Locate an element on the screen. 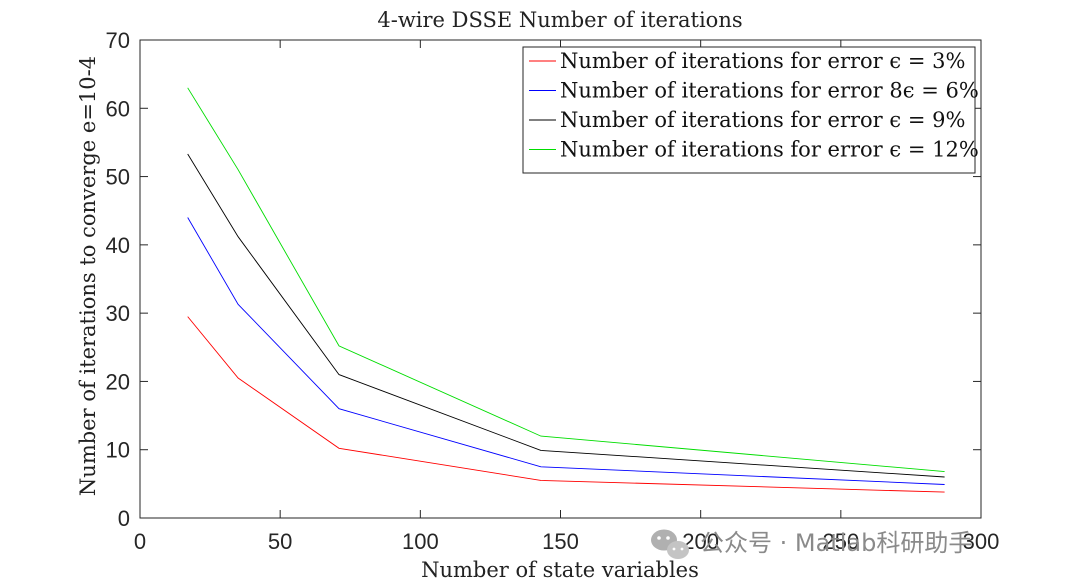  y-axis-label: Number of iterations to converge e=10-4 is located at coordinates (88, 276).